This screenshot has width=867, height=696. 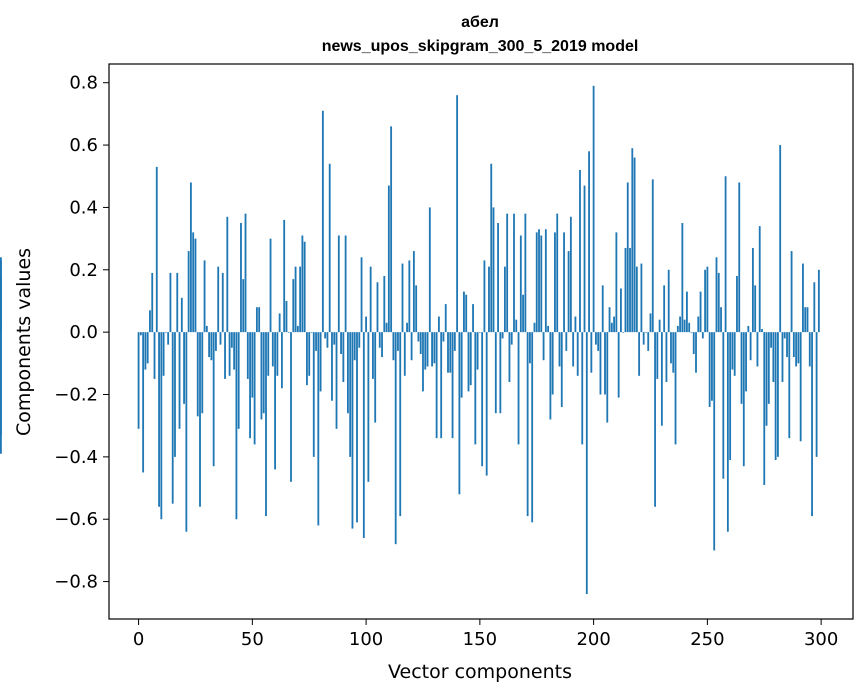 I want to click on y-tick-label: 0.8, so click(x=83, y=83).